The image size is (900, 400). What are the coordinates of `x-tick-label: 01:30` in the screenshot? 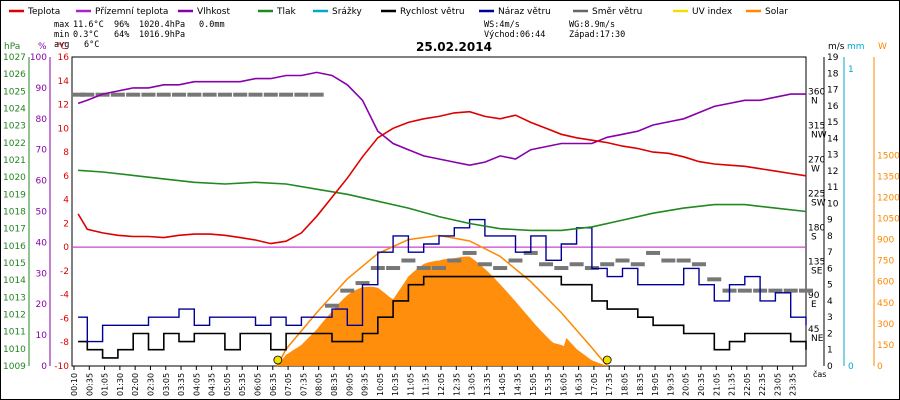 It's located at (120, 384).